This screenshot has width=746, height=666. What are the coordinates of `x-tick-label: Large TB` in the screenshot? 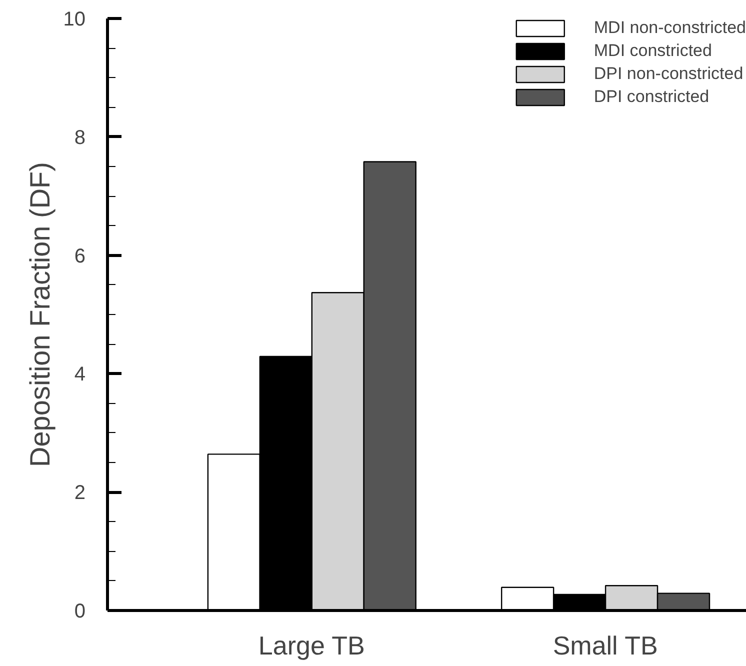 It's located at (311, 645).